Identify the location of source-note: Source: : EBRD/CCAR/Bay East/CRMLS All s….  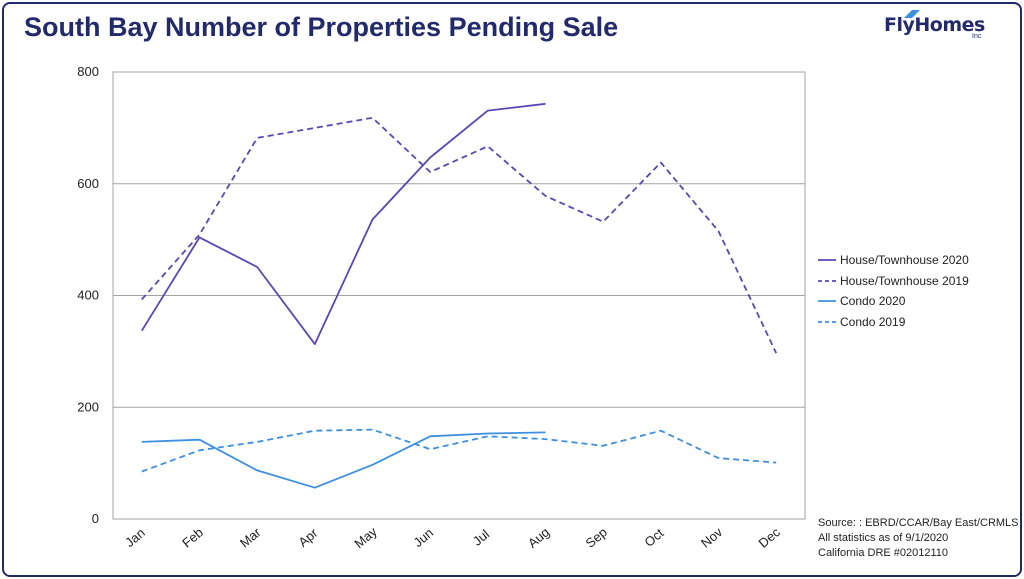
(918, 538).